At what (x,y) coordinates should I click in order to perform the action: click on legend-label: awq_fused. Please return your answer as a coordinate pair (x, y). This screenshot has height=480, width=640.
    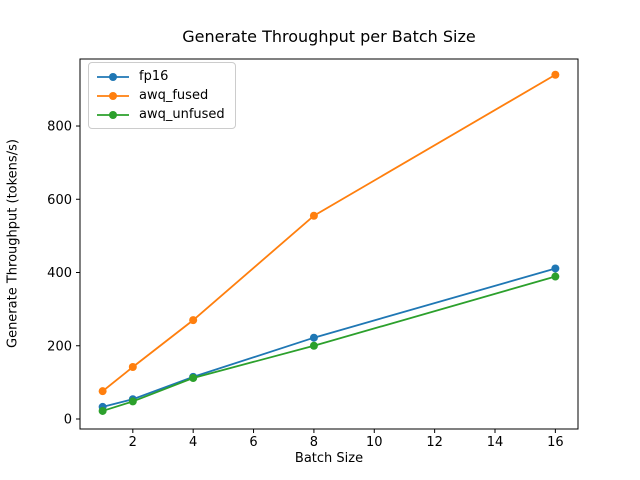
    Looking at the image, I should click on (174, 95).